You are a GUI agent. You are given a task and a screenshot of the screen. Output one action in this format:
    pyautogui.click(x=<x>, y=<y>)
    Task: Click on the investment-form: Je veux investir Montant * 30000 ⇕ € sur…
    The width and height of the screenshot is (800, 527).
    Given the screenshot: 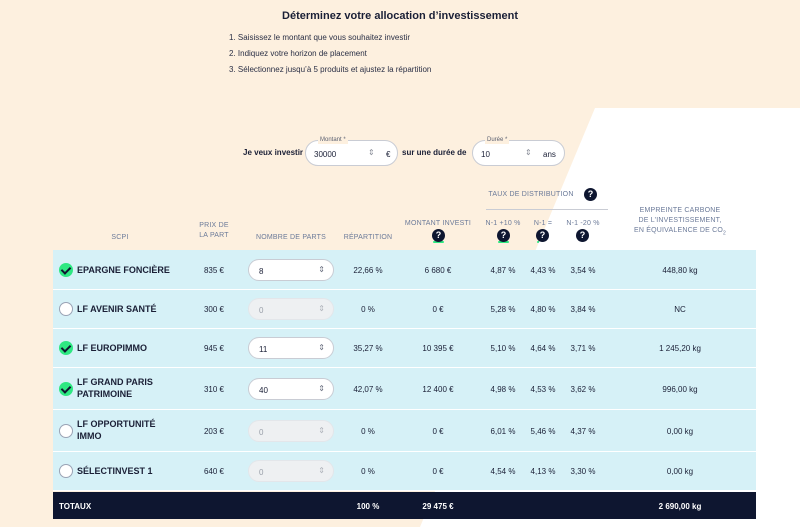 What is the action you would take?
    pyautogui.click(x=400, y=151)
    